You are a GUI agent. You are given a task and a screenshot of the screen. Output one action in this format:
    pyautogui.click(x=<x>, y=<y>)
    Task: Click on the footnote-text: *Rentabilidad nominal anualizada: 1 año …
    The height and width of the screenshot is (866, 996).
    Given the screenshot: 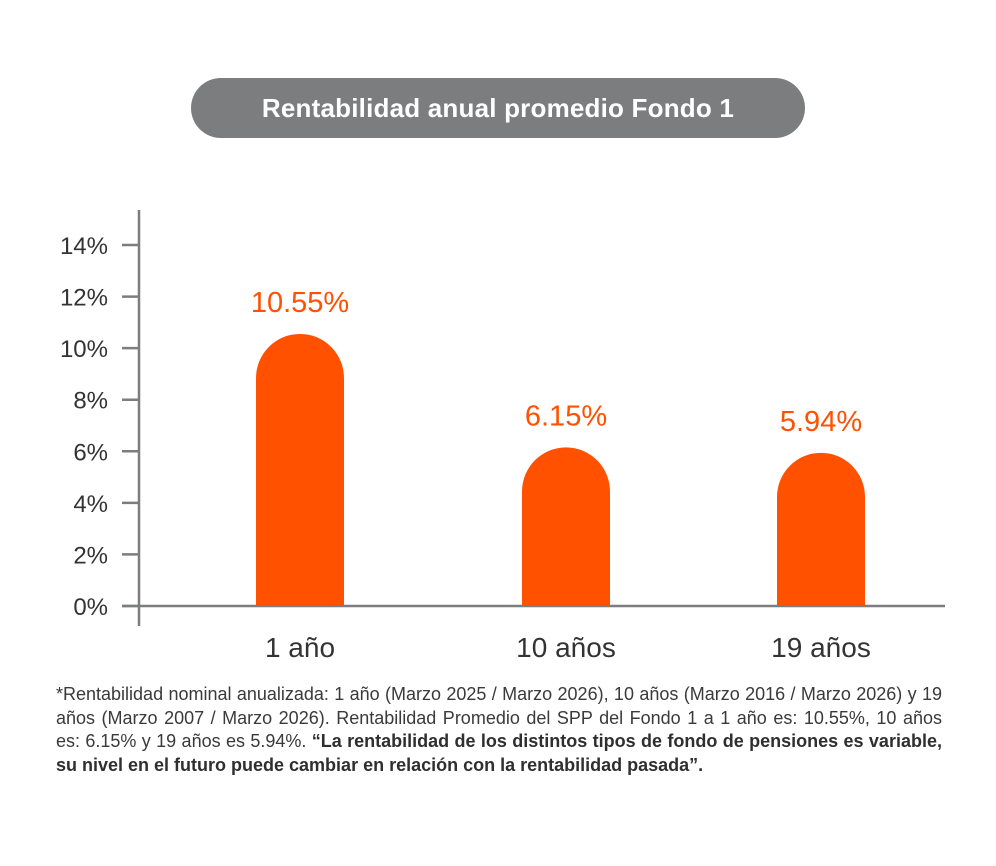 What is the action you would take?
    pyautogui.click(x=499, y=717)
    